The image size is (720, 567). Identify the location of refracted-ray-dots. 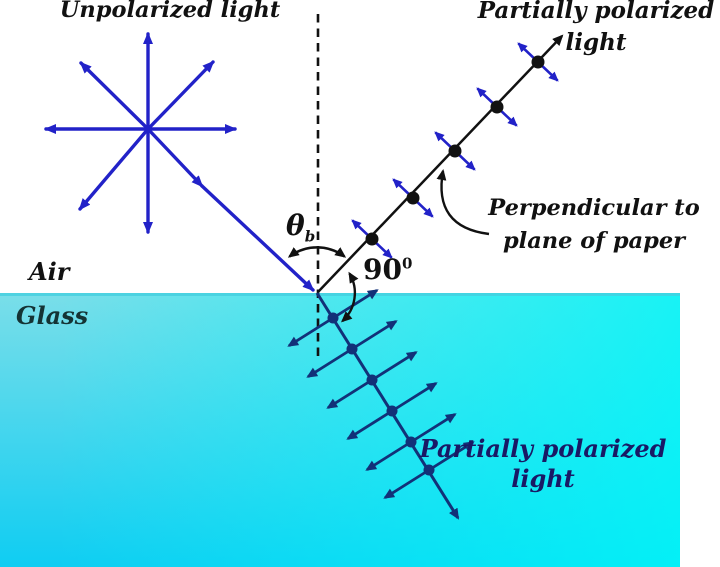
(381, 394).